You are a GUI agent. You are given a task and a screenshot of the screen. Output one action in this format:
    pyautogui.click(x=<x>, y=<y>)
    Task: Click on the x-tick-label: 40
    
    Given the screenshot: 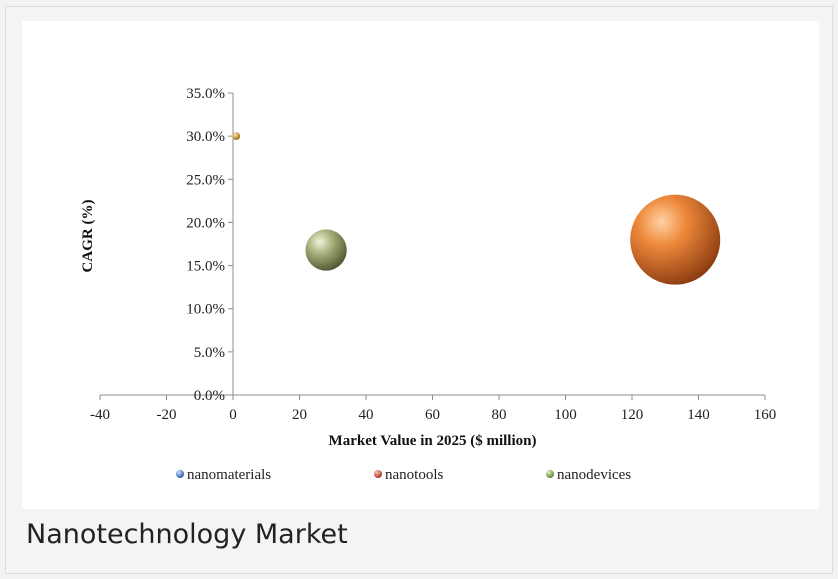 What is the action you would take?
    pyautogui.click(x=366, y=415)
    